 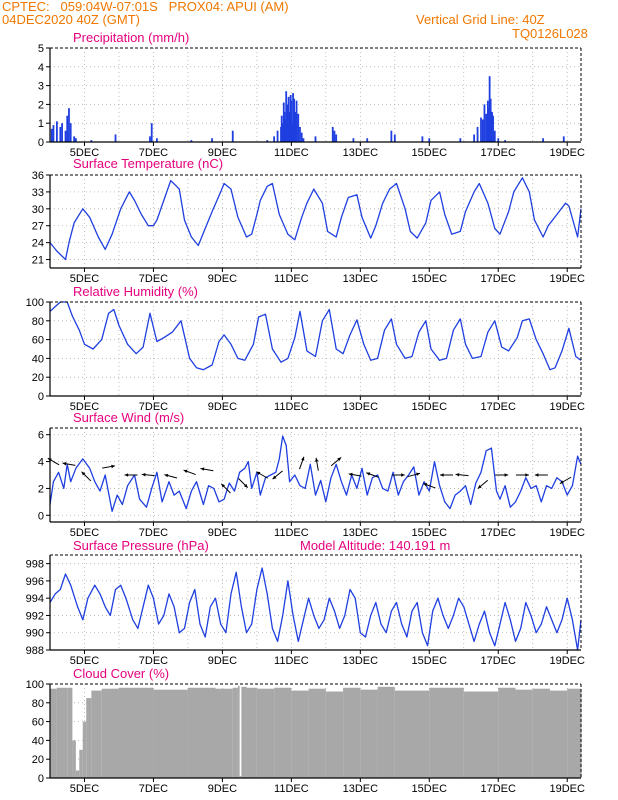 I want to click on precip-xtick-label: 7DEC, so click(x=153, y=153).